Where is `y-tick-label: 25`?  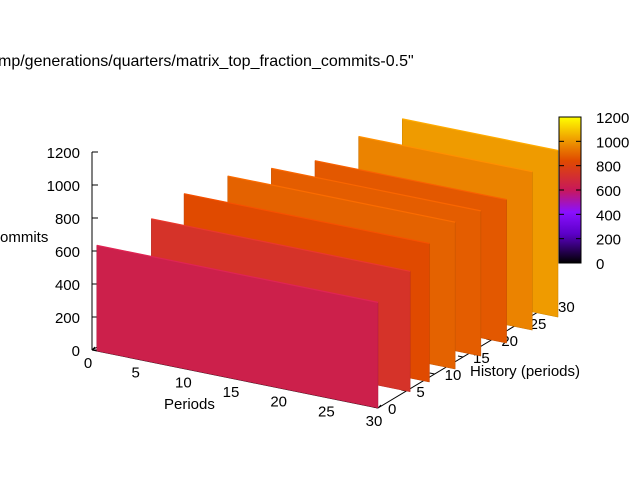
y-tick-label: 25 is located at coordinates (538, 324).